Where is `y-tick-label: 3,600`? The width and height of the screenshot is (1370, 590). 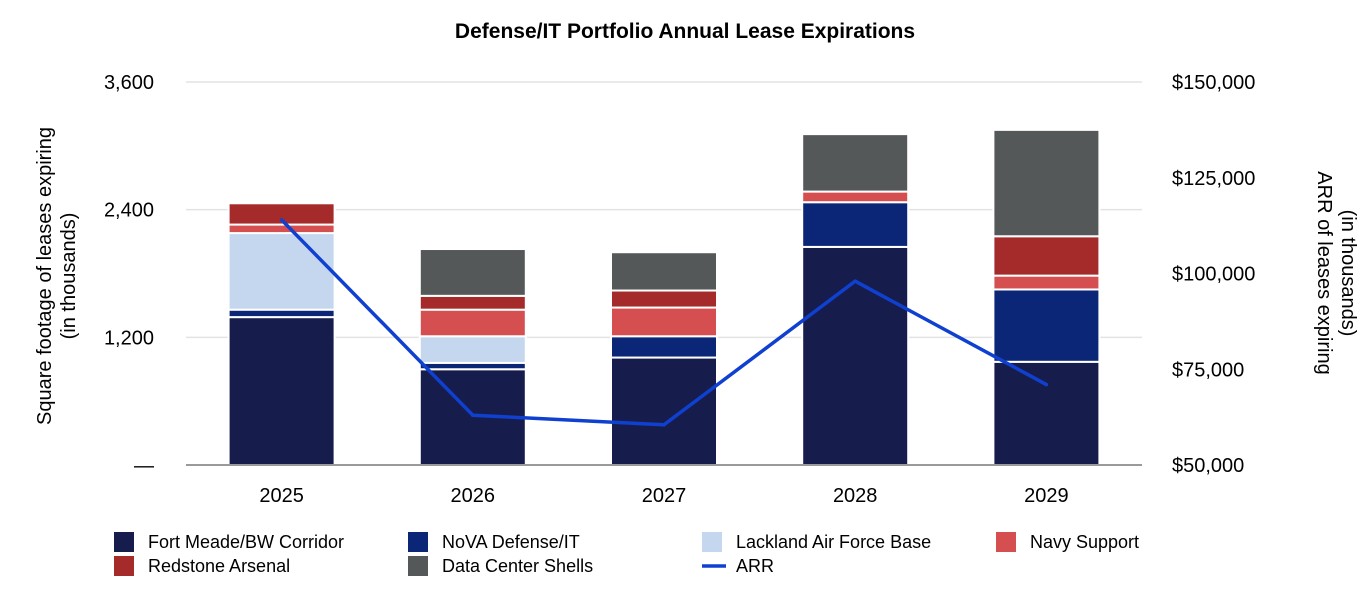
y-tick-label: 3,600 is located at coordinates (129, 83).